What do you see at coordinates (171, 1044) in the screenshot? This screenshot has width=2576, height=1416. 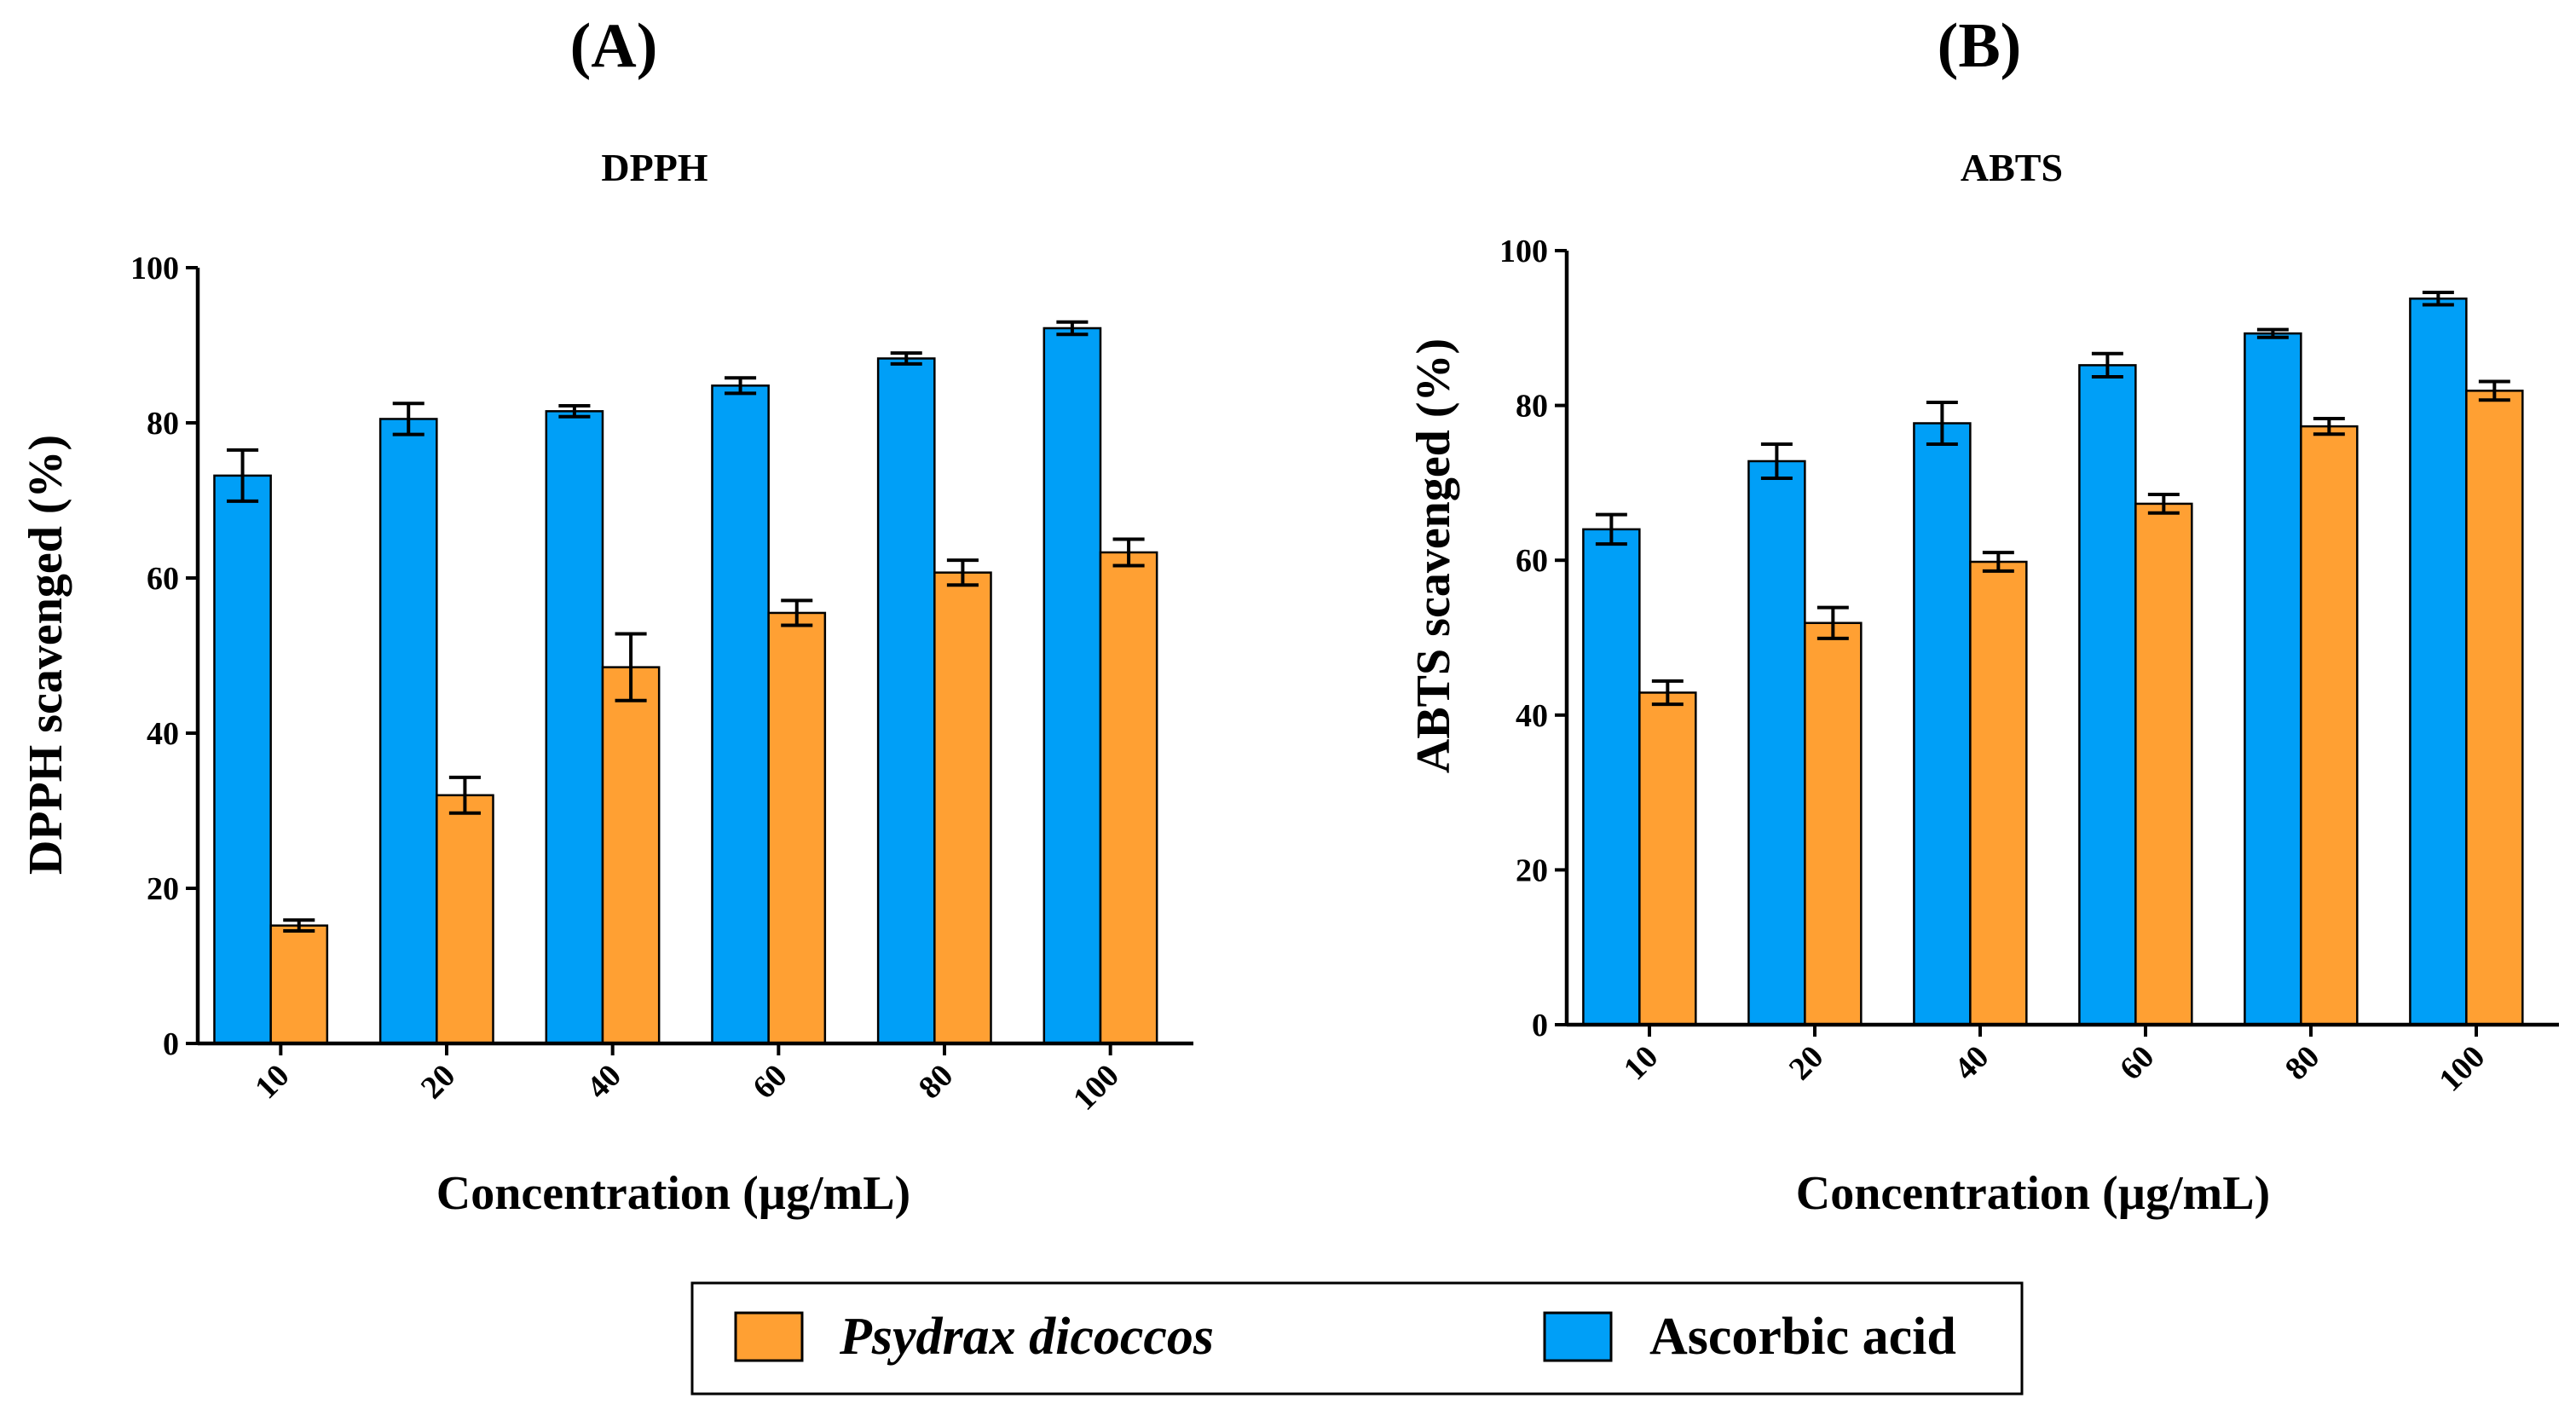 I see `chart-a-ytick-label-0: 0` at bounding box center [171, 1044].